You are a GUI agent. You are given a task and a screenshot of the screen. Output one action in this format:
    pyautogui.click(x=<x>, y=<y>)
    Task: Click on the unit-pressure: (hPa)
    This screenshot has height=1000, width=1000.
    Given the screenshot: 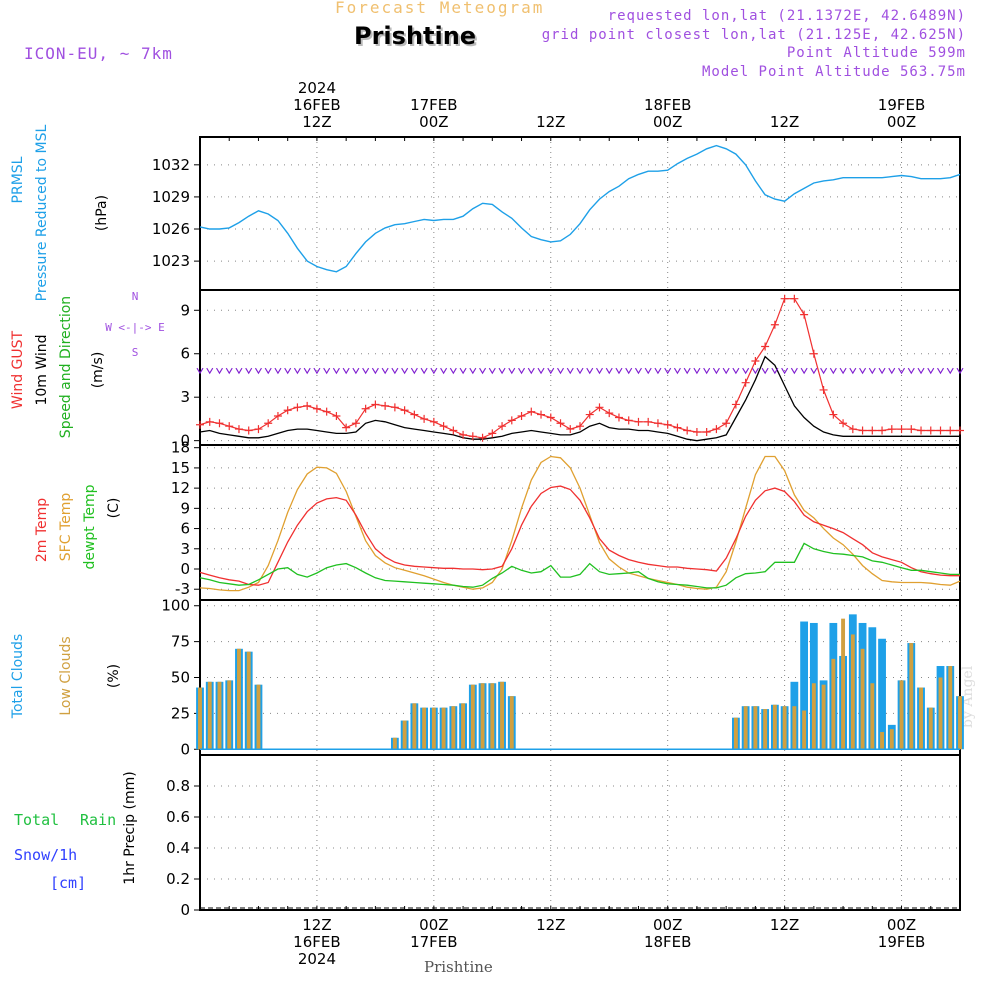 What is the action you would take?
    pyautogui.click(x=102, y=213)
    